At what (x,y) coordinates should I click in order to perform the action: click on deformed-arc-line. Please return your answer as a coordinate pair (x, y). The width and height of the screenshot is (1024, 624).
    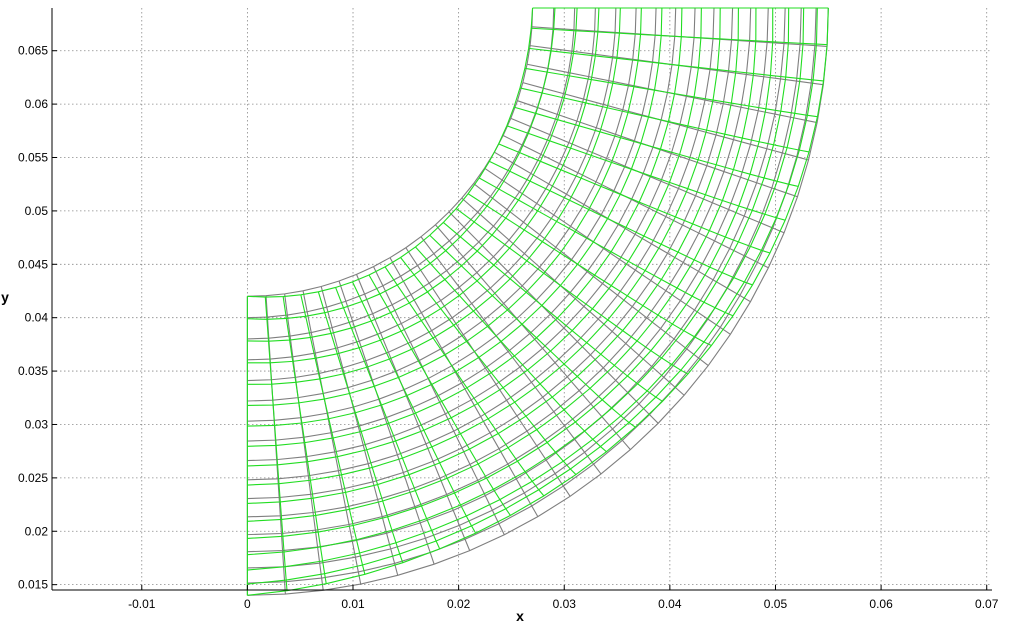
    Looking at the image, I should click on (390, 152).